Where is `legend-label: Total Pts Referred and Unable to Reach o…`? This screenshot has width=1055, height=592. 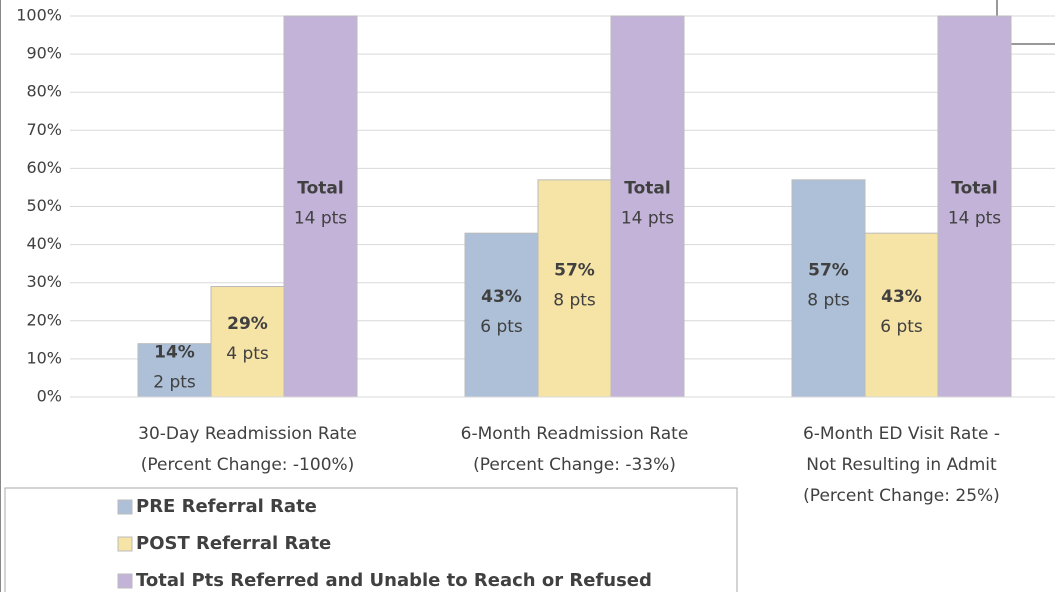
legend-label: Total Pts Referred and Unable to Reach o… is located at coordinates (394, 580).